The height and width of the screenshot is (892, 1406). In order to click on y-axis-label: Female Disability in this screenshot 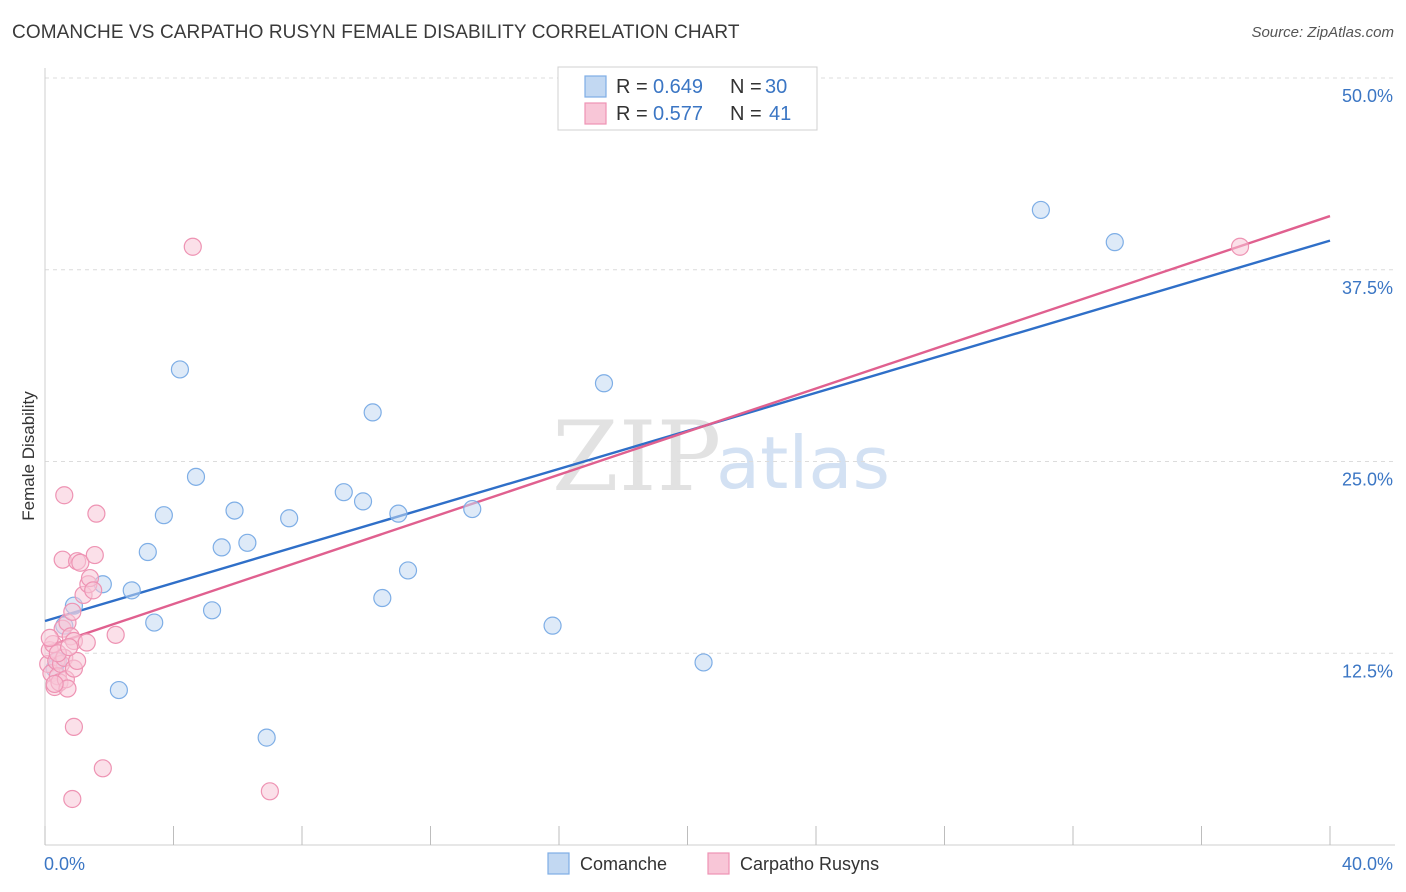, I will do `click(28, 456)`.